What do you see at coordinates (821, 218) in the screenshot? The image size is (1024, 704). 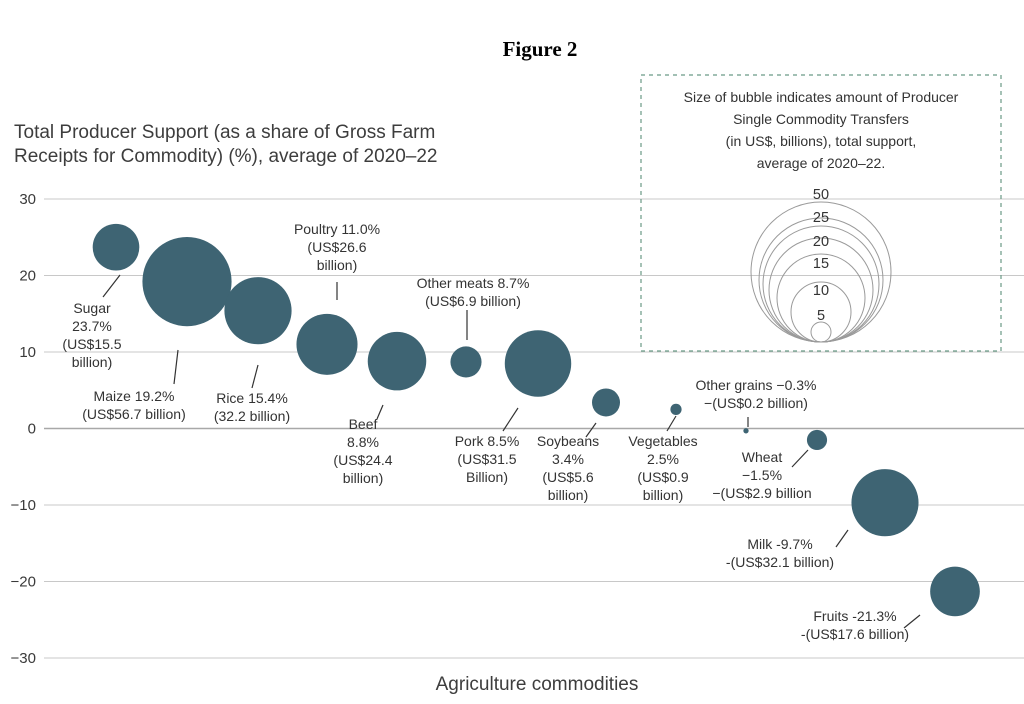 I see `legend-size-label: 25` at bounding box center [821, 218].